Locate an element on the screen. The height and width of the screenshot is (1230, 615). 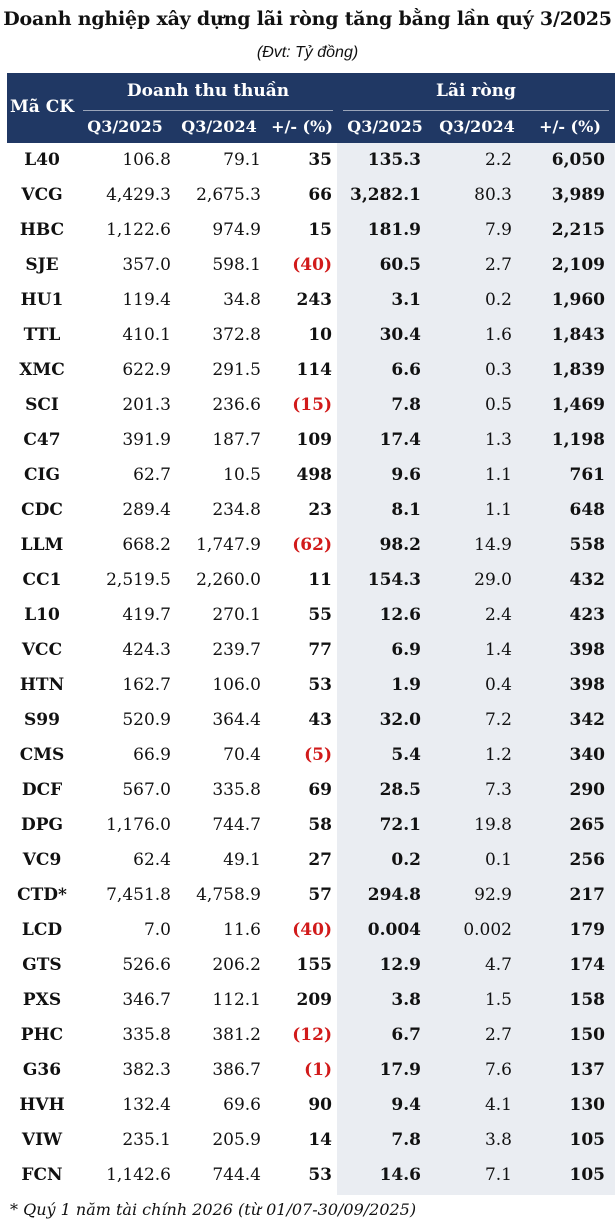
cell-revenue-change: 243 is located at coordinates (314, 300).